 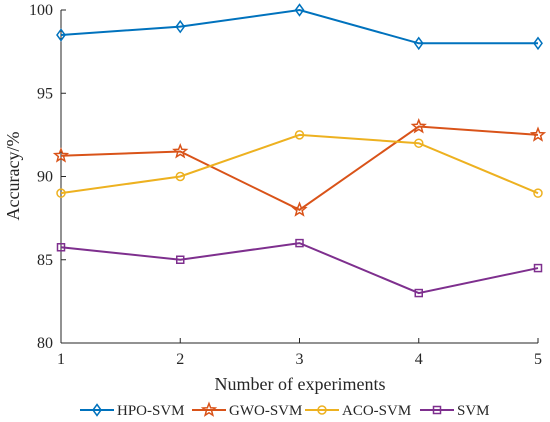 I want to click on legend-label: HPO-SVM, so click(x=151, y=411).